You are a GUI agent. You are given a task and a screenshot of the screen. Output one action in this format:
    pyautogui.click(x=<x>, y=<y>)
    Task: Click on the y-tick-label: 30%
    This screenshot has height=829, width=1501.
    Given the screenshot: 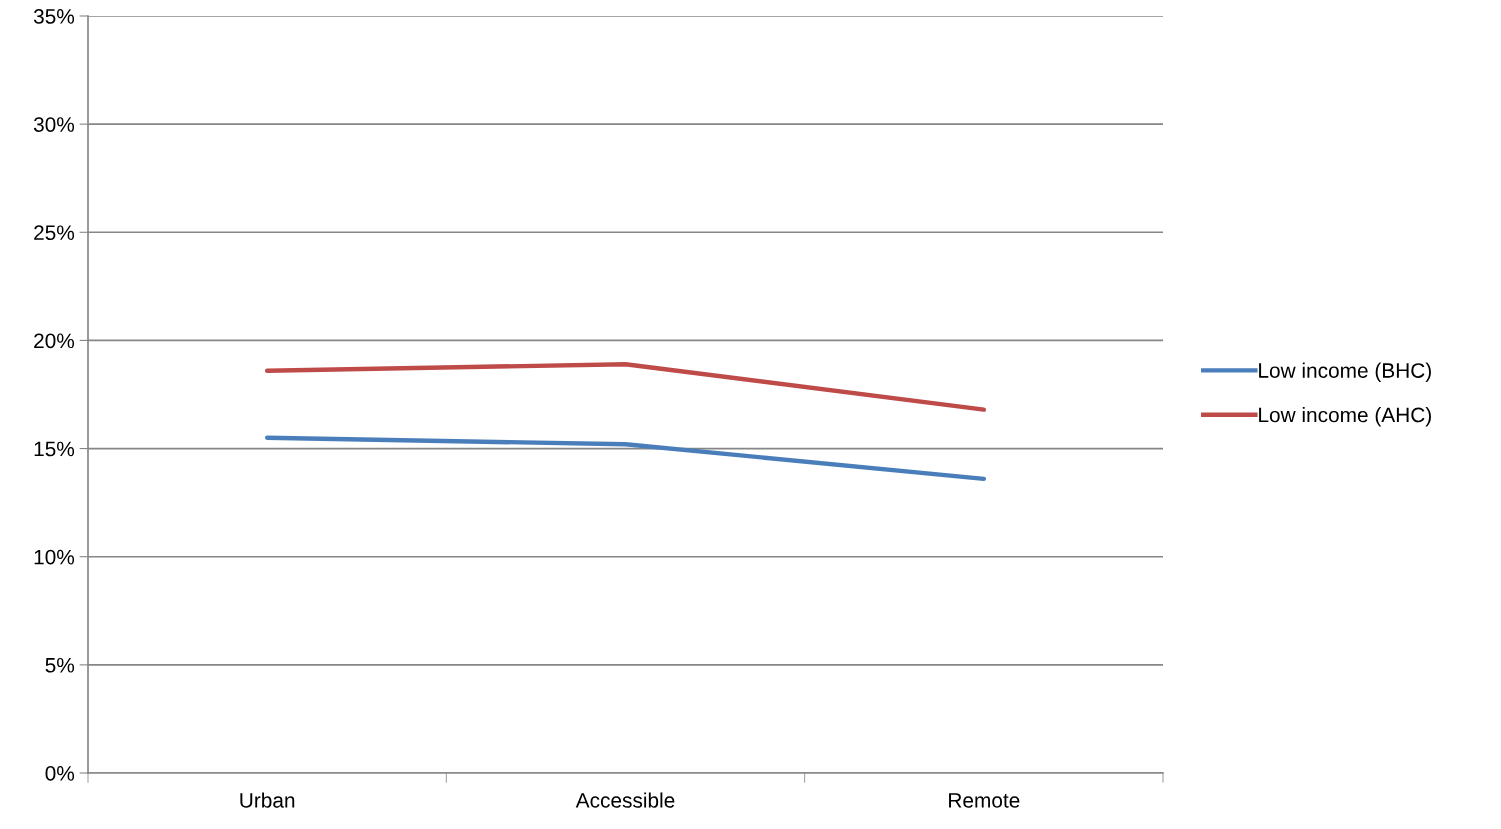 What is the action you would take?
    pyautogui.click(x=54, y=124)
    